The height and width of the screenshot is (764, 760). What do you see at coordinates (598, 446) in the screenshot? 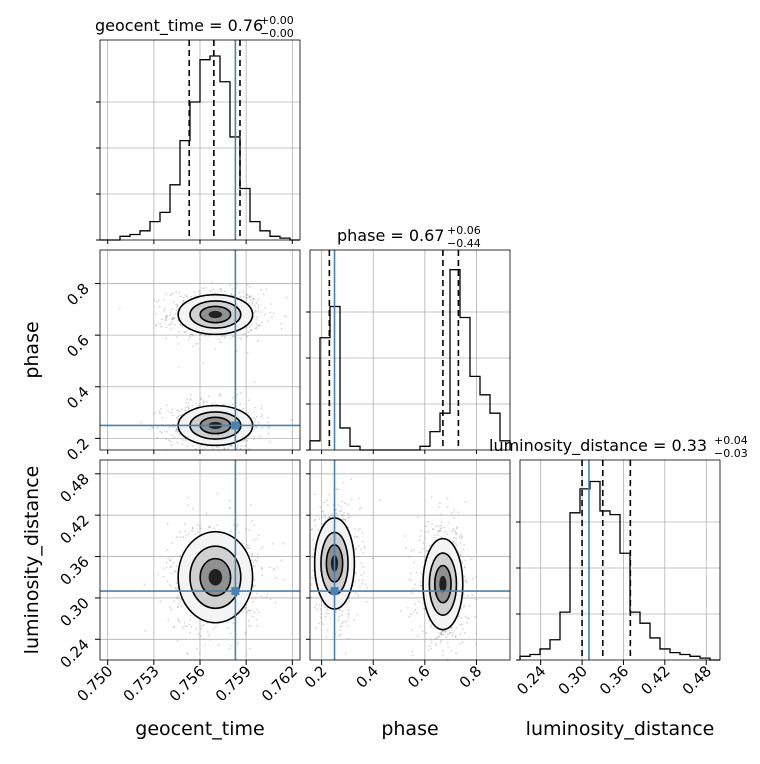
I see `svg-text: luminosity_distance = 0.33` at bounding box center [598, 446].